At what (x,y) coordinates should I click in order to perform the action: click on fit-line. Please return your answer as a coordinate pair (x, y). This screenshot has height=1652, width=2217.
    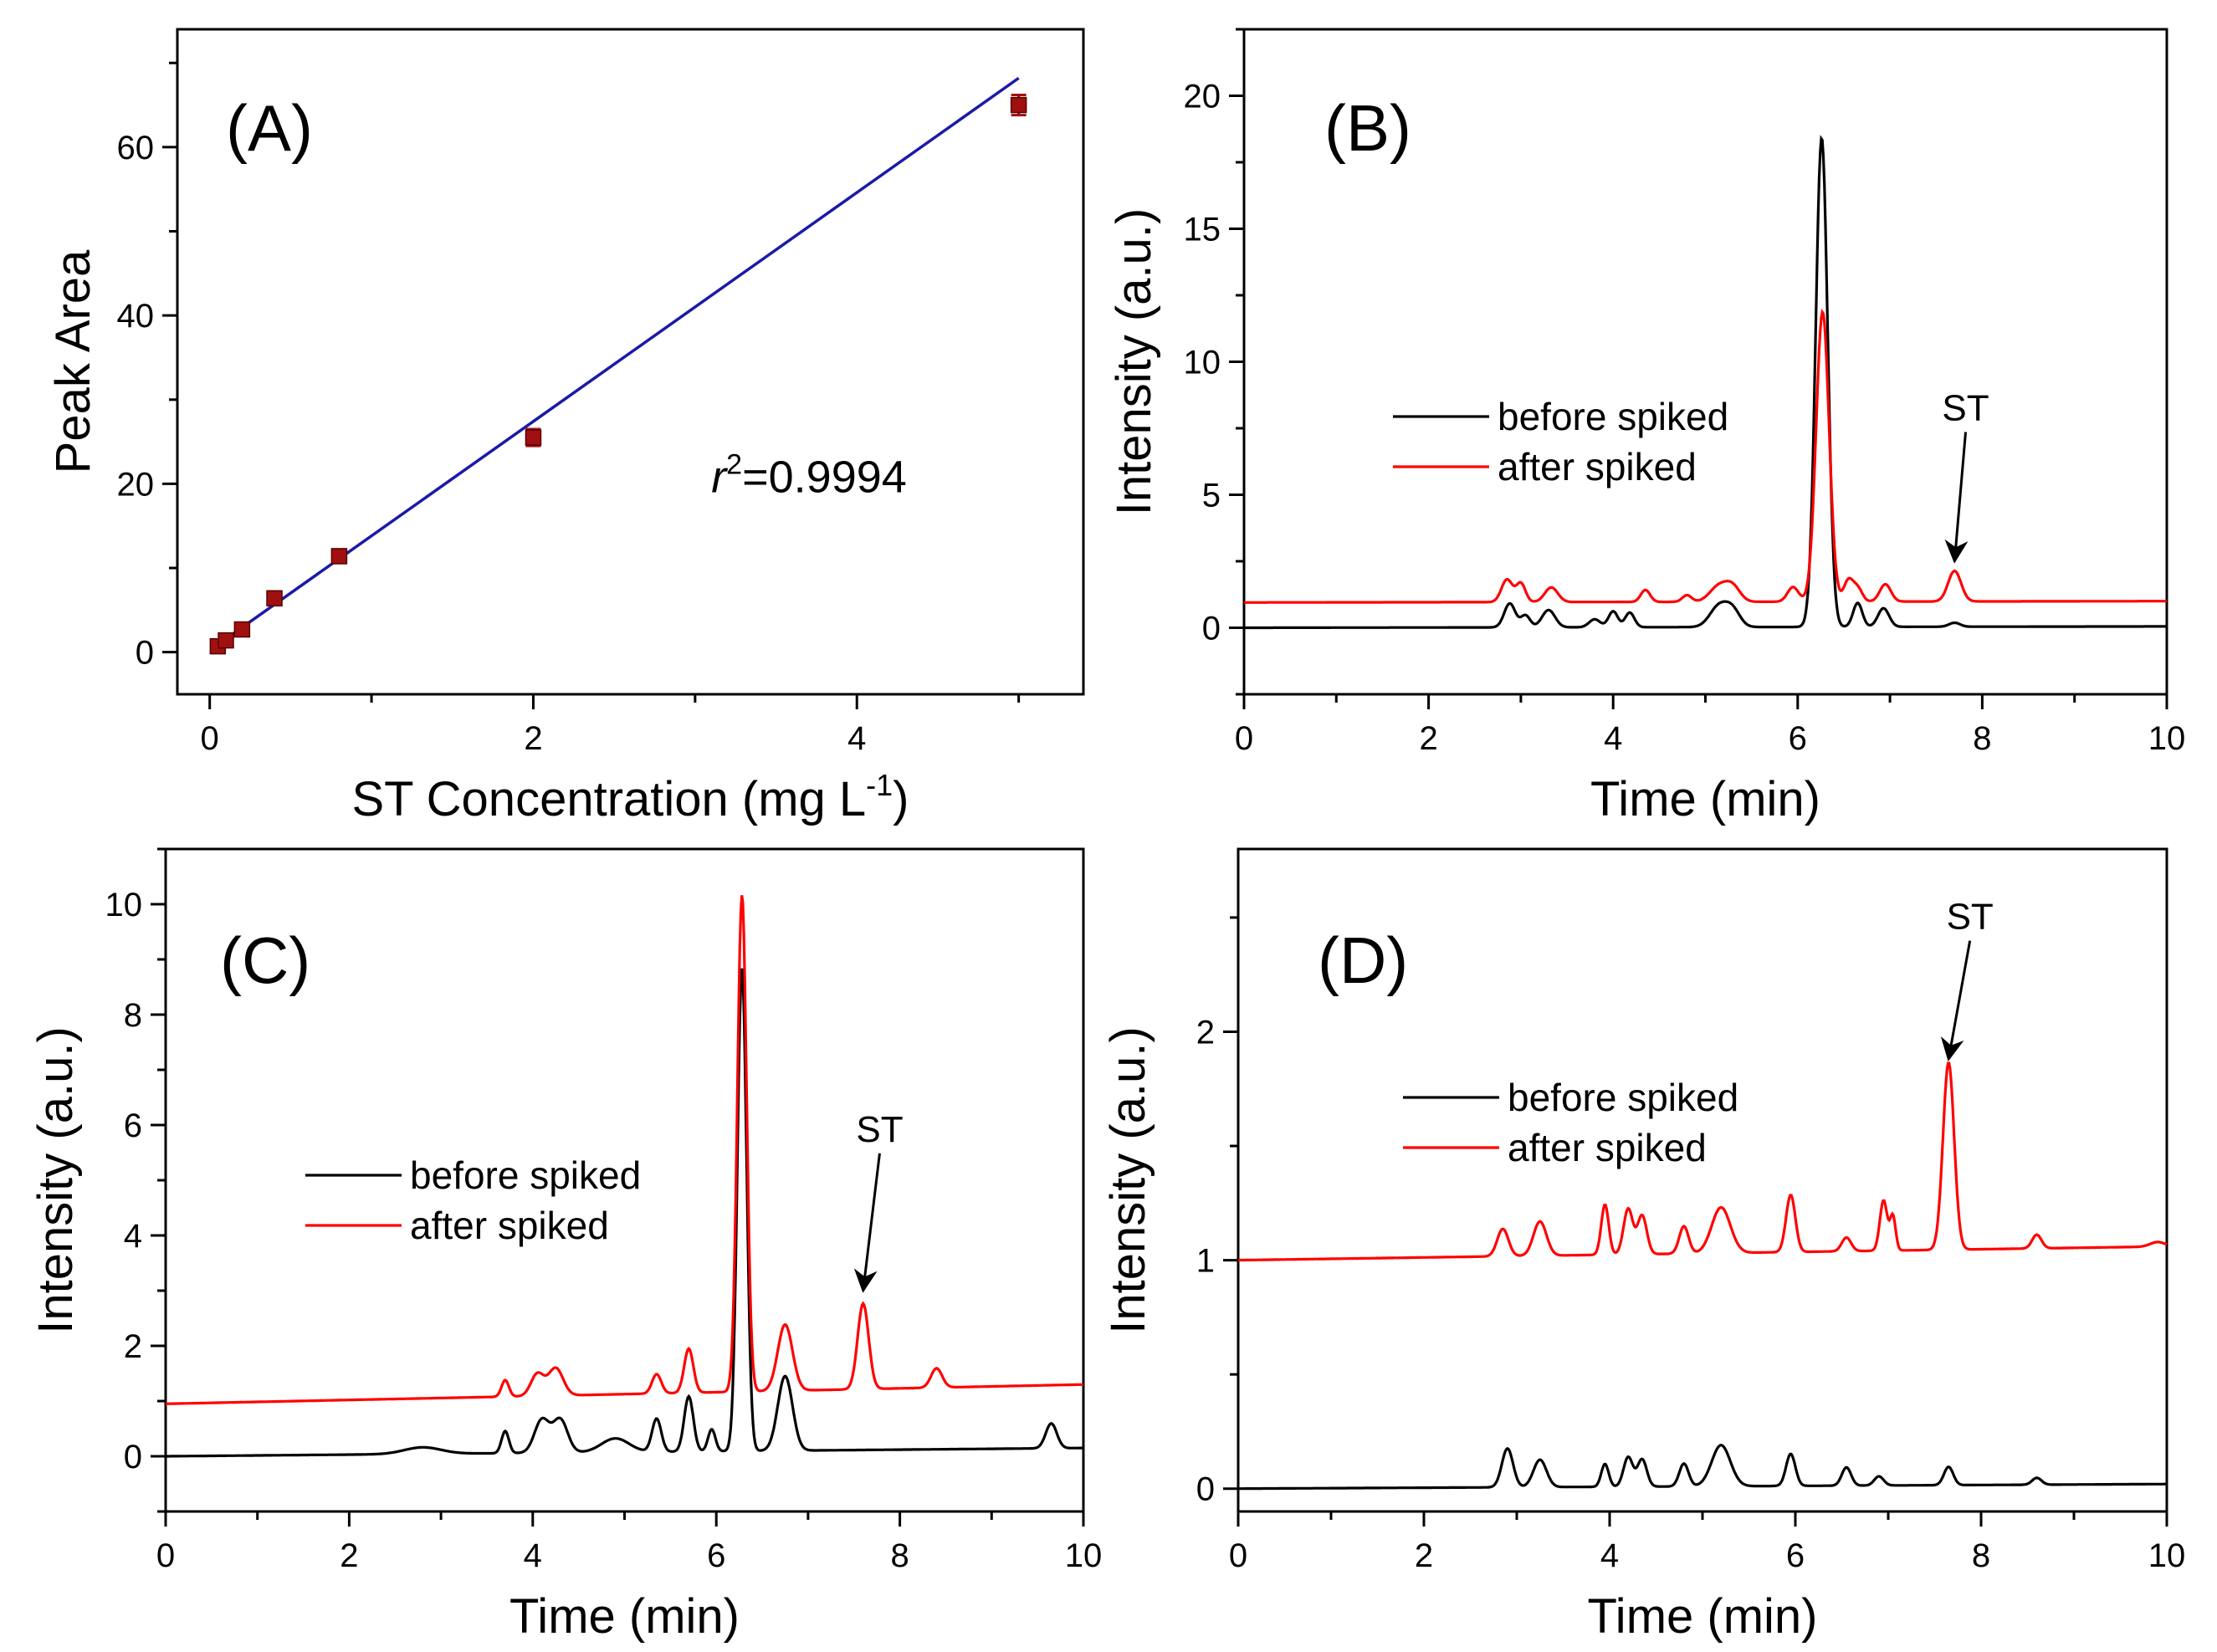
    Looking at the image, I should click on (618, 361).